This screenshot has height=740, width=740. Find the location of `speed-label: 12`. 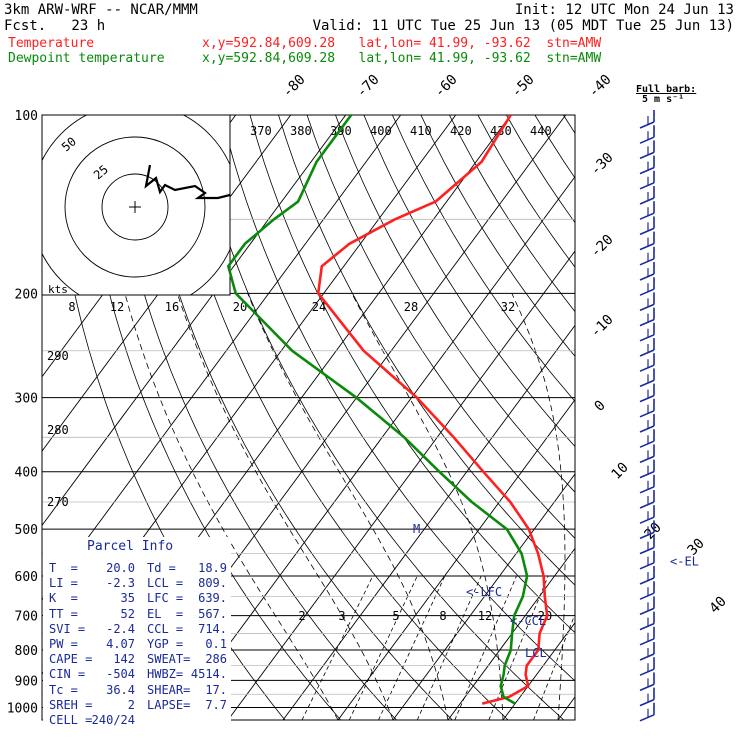

speed-label: 12 is located at coordinates (117, 307).